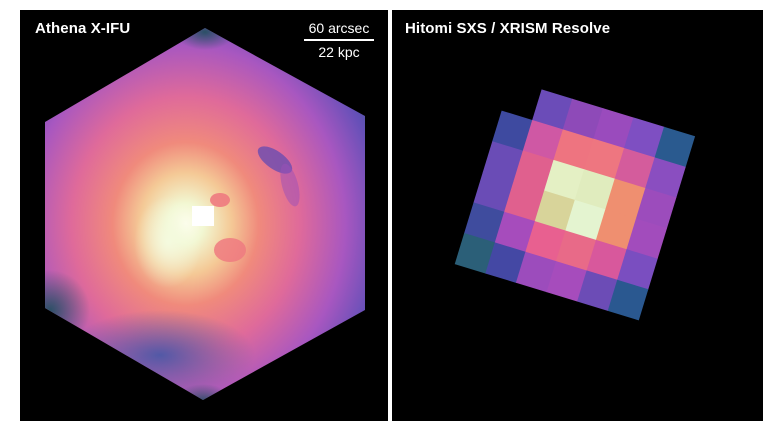 The height and width of the screenshot is (432, 780). I want to click on hitomi-xrism-title: Hitomi SXS / XRISM Resolve, so click(508, 28).